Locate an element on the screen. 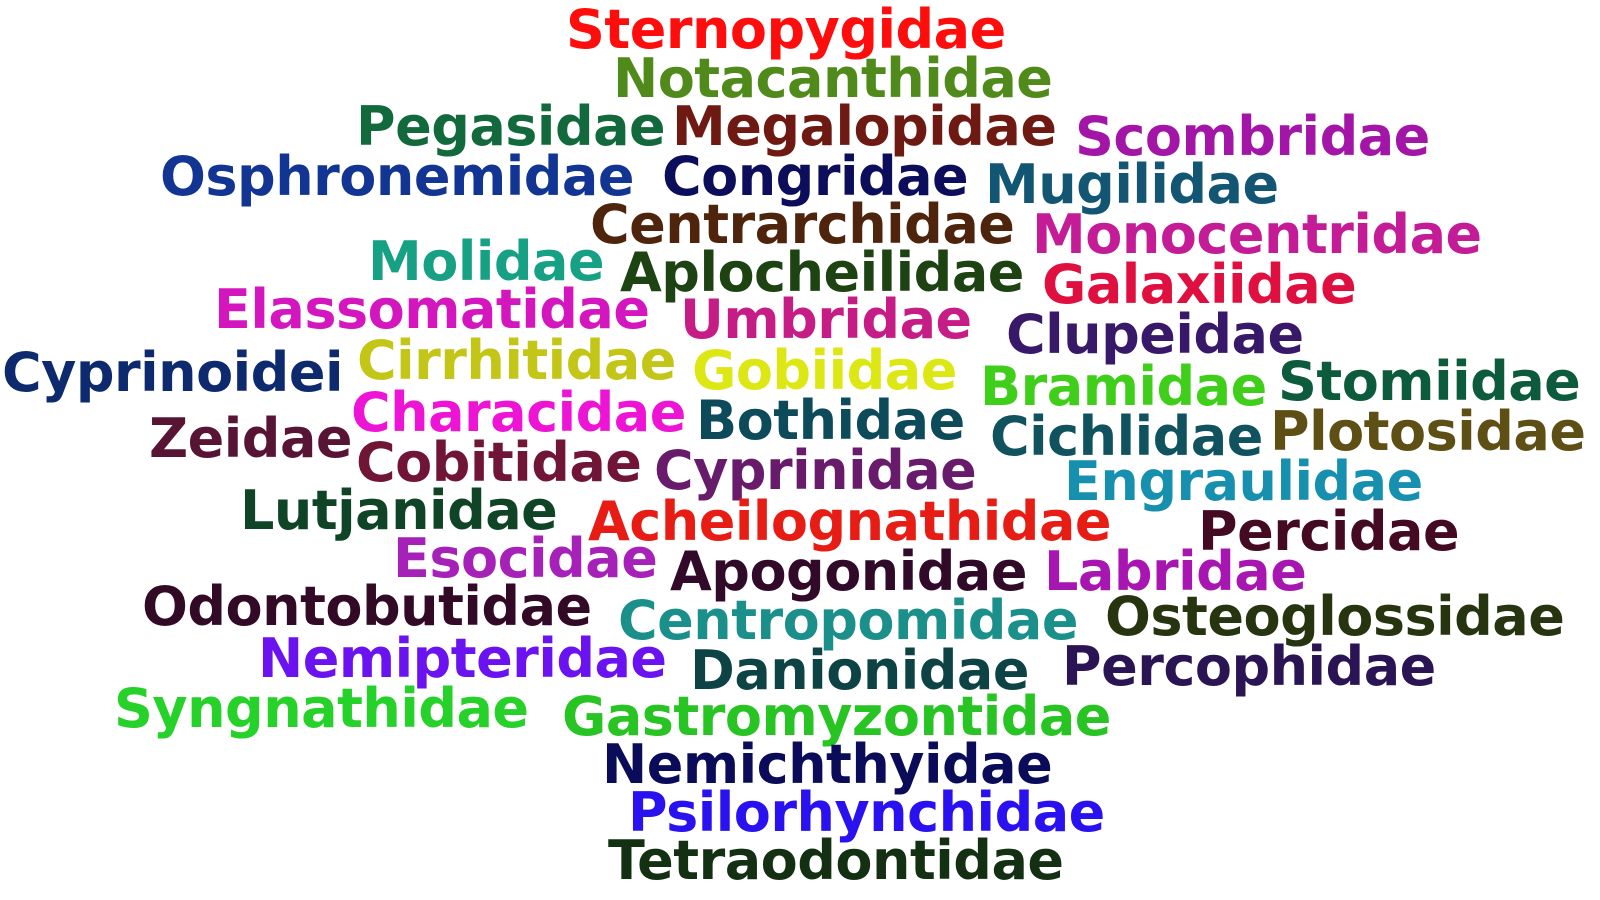  word-tetraodontidae: Tetraodontidae is located at coordinates (836, 860).